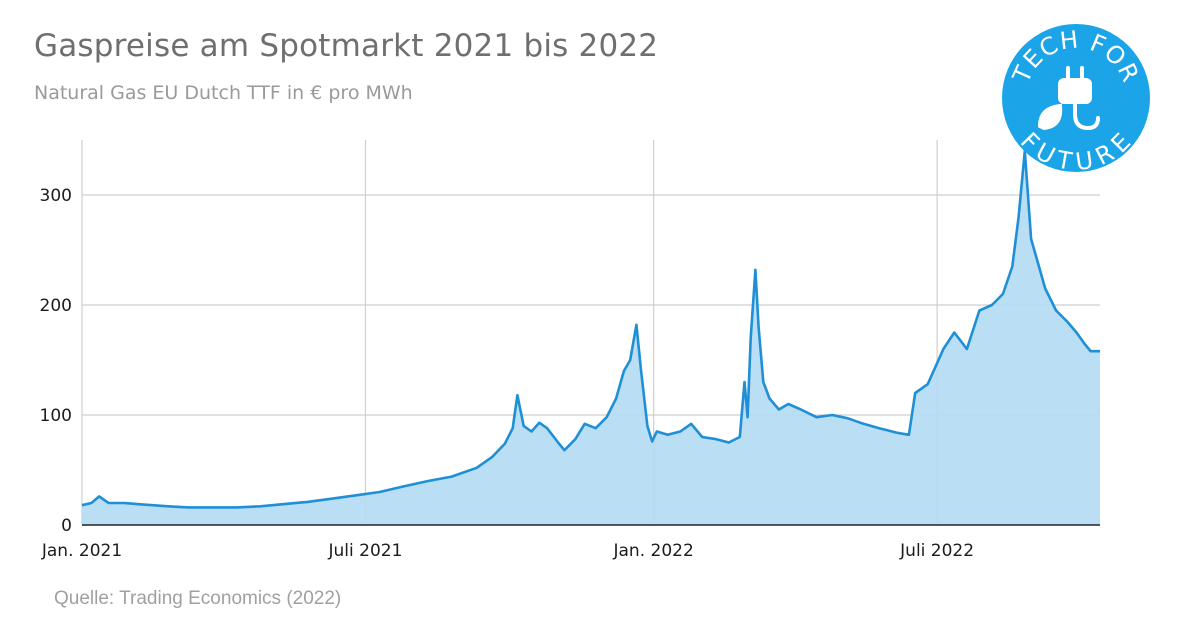  Describe the element at coordinates (56, 196) in the screenshot. I see `y-tick-label: 300` at that location.